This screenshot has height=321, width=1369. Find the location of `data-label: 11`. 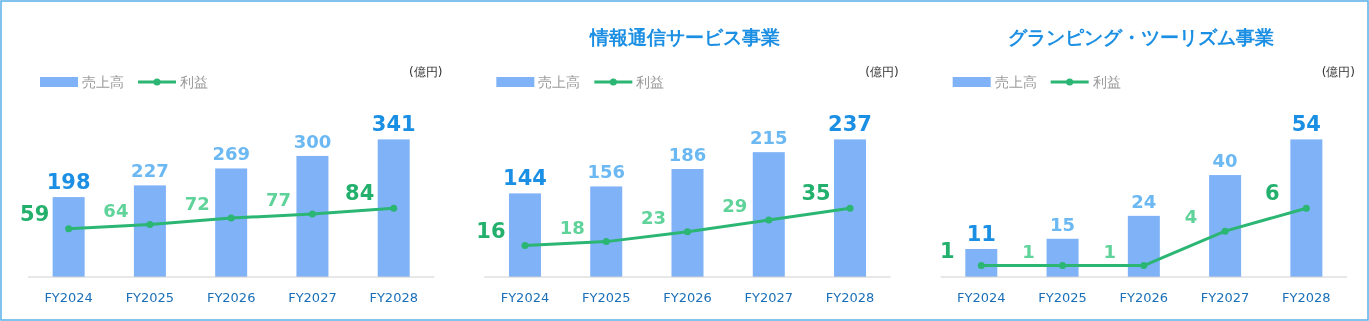

data-label: 11 is located at coordinates (981, 233).